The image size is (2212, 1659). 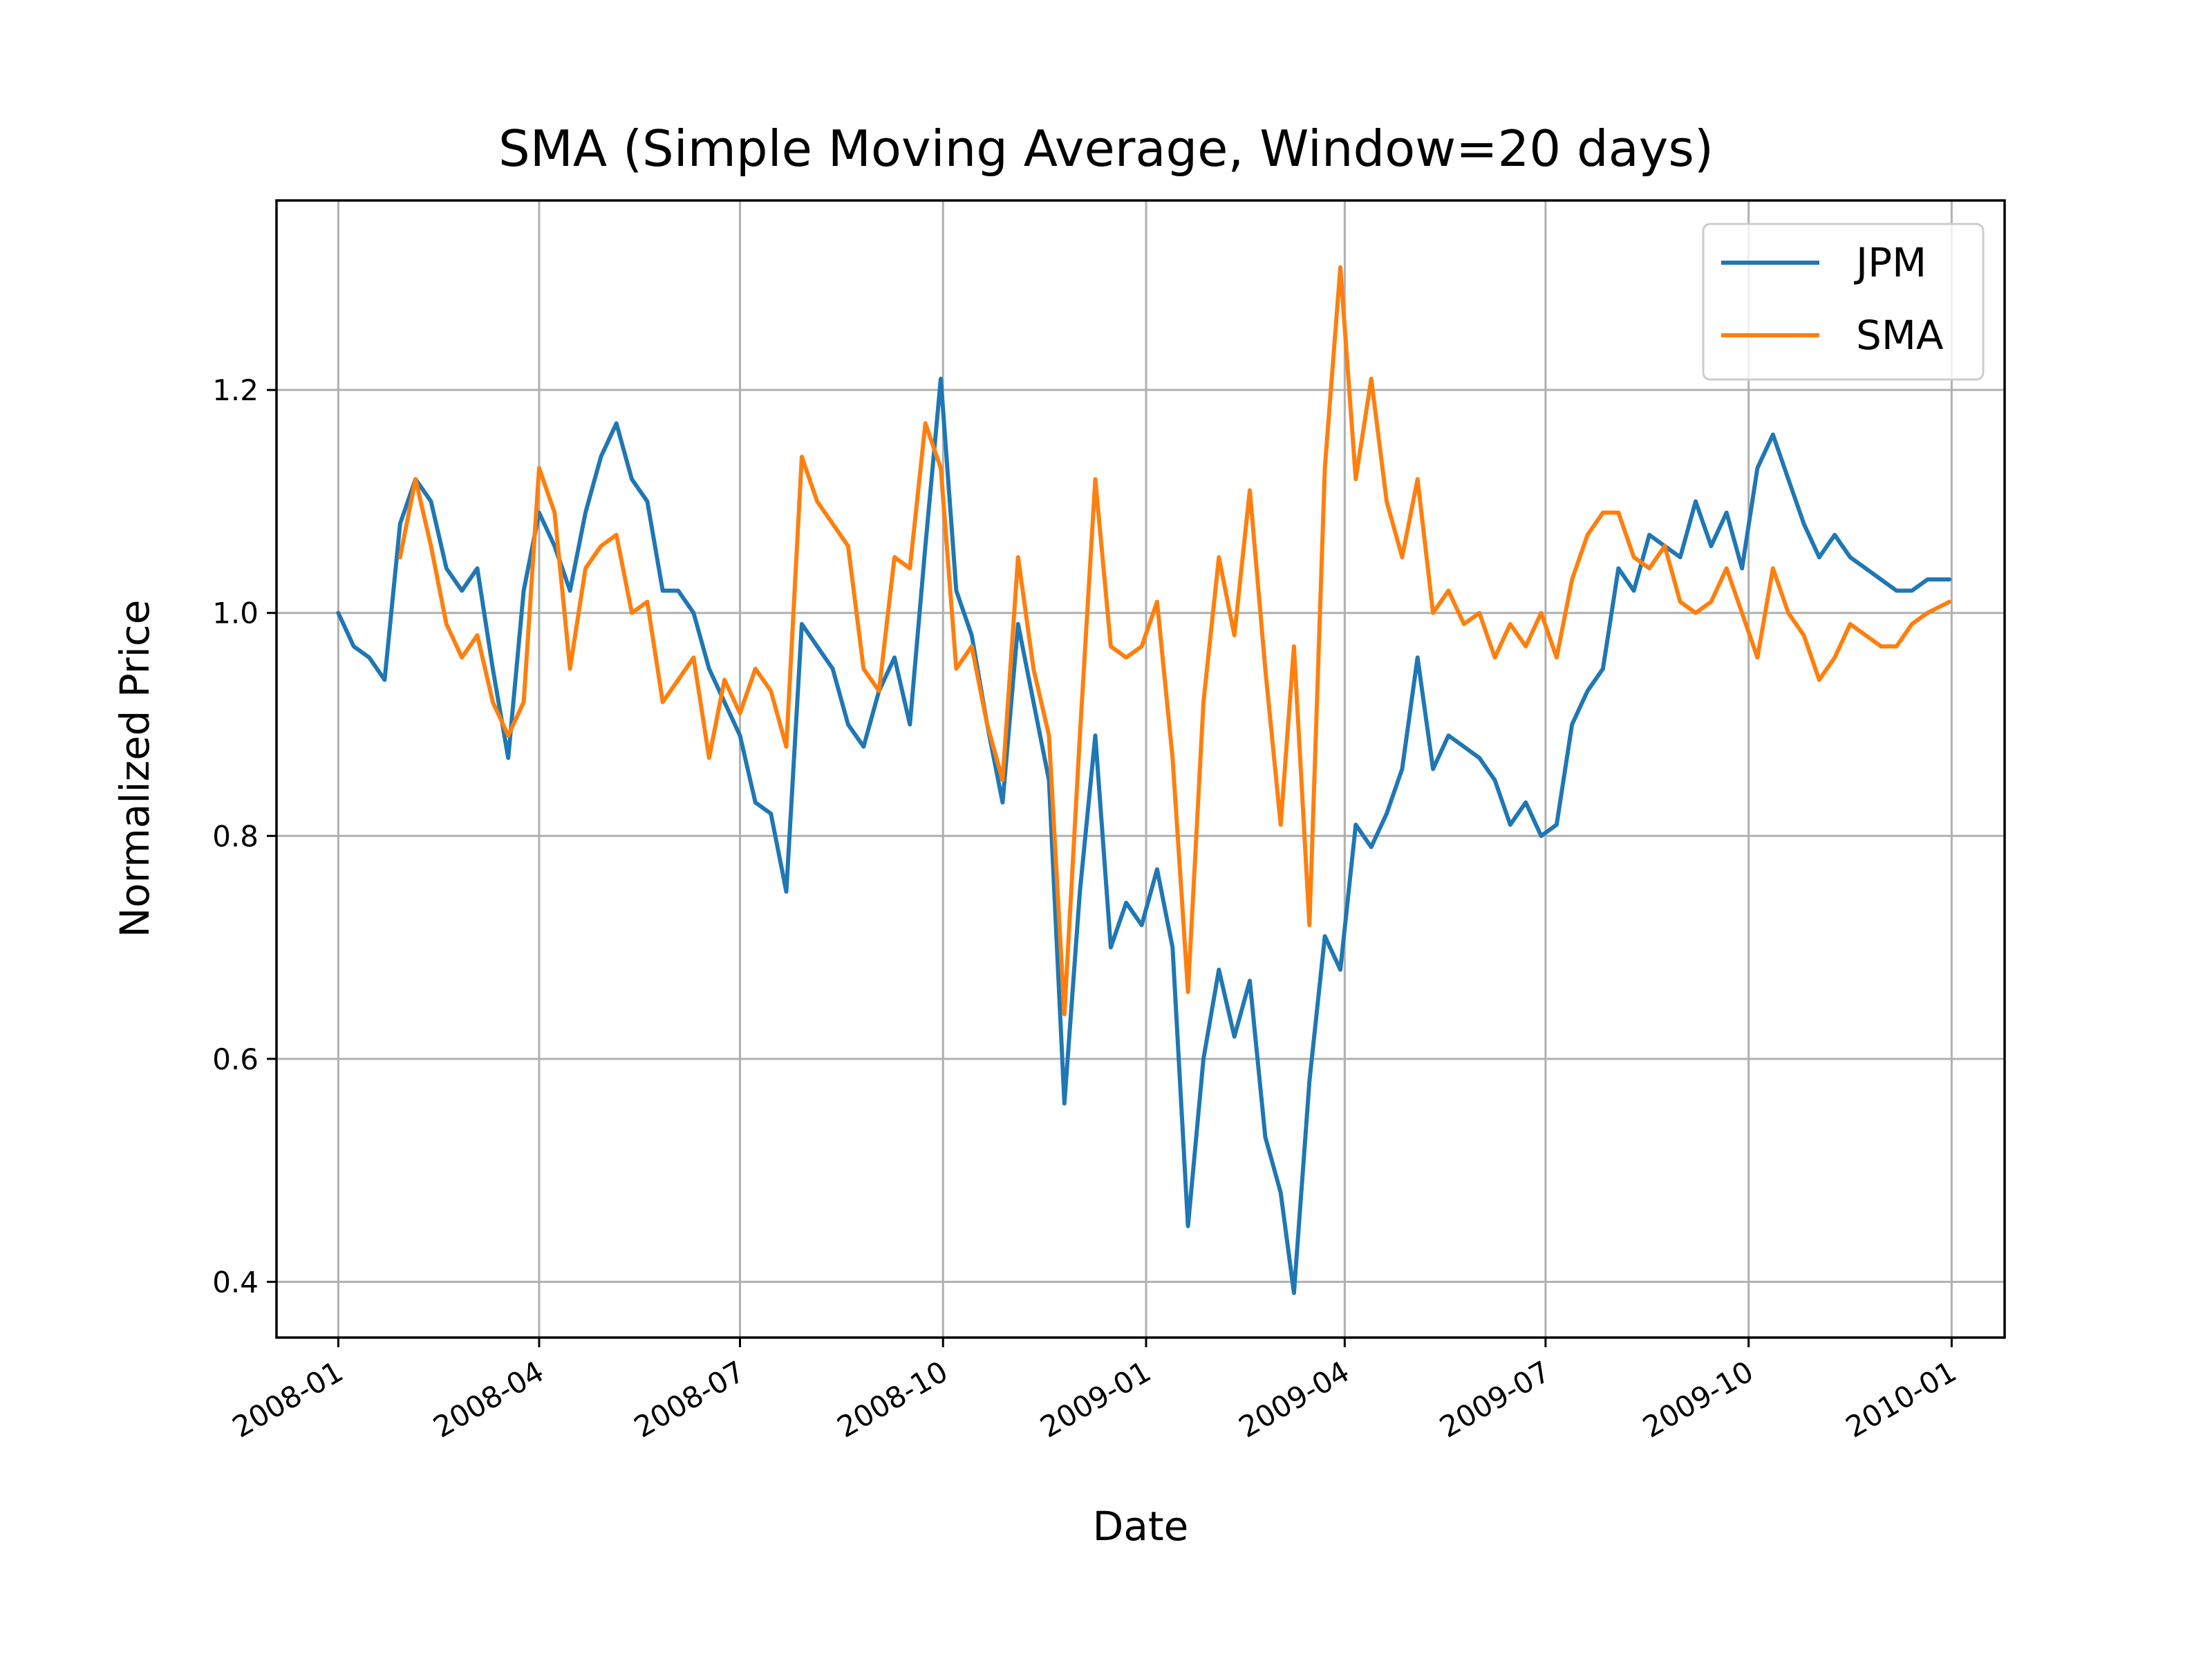 What do you see at coordinates (244, 1282) in the screenshot?
I see `y-tick: 0.4` at bounding box center [244, 1282].